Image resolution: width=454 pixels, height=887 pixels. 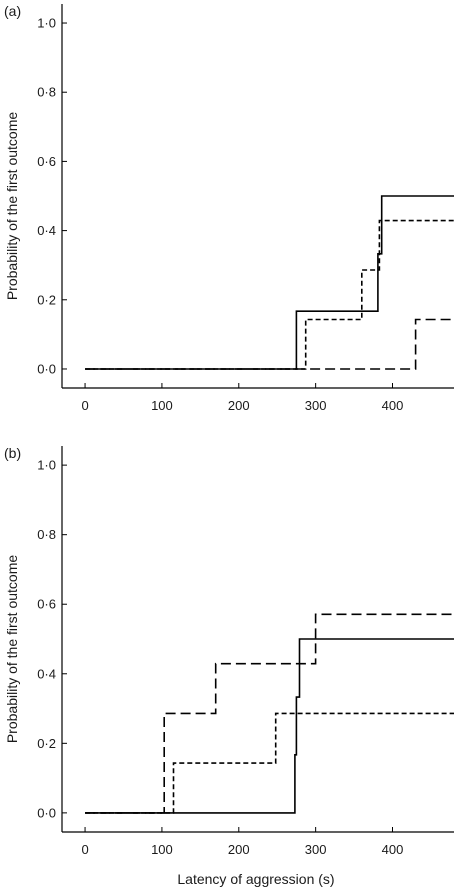 What do you see at coordinates (255, 879) in the screenshot?
I see `x-axis-label: Latency of aggression (s)` at bounding box center [255, 879].